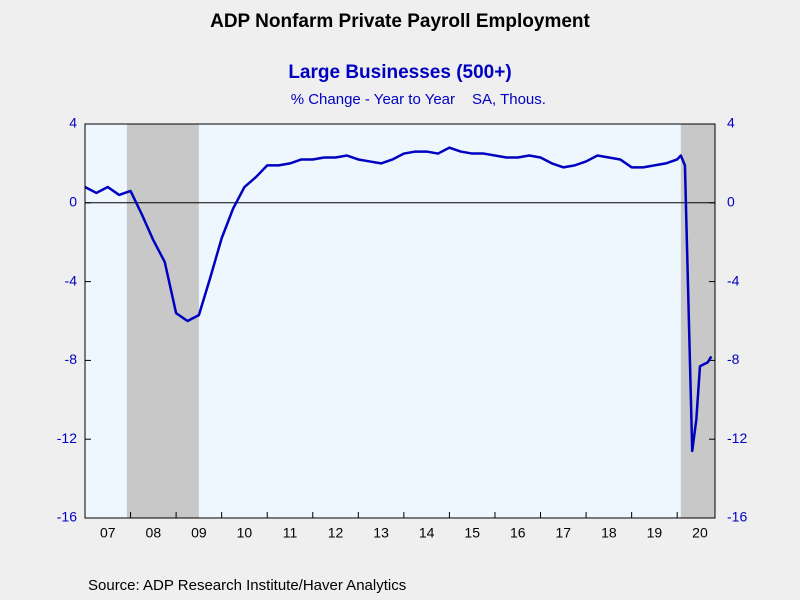 The height and width of the screenshot is (600, 800). What do you see at coordinates (731, 123) in the screenshot?
I see `y2-tick-label: 4` at bounding box center [731, 123].